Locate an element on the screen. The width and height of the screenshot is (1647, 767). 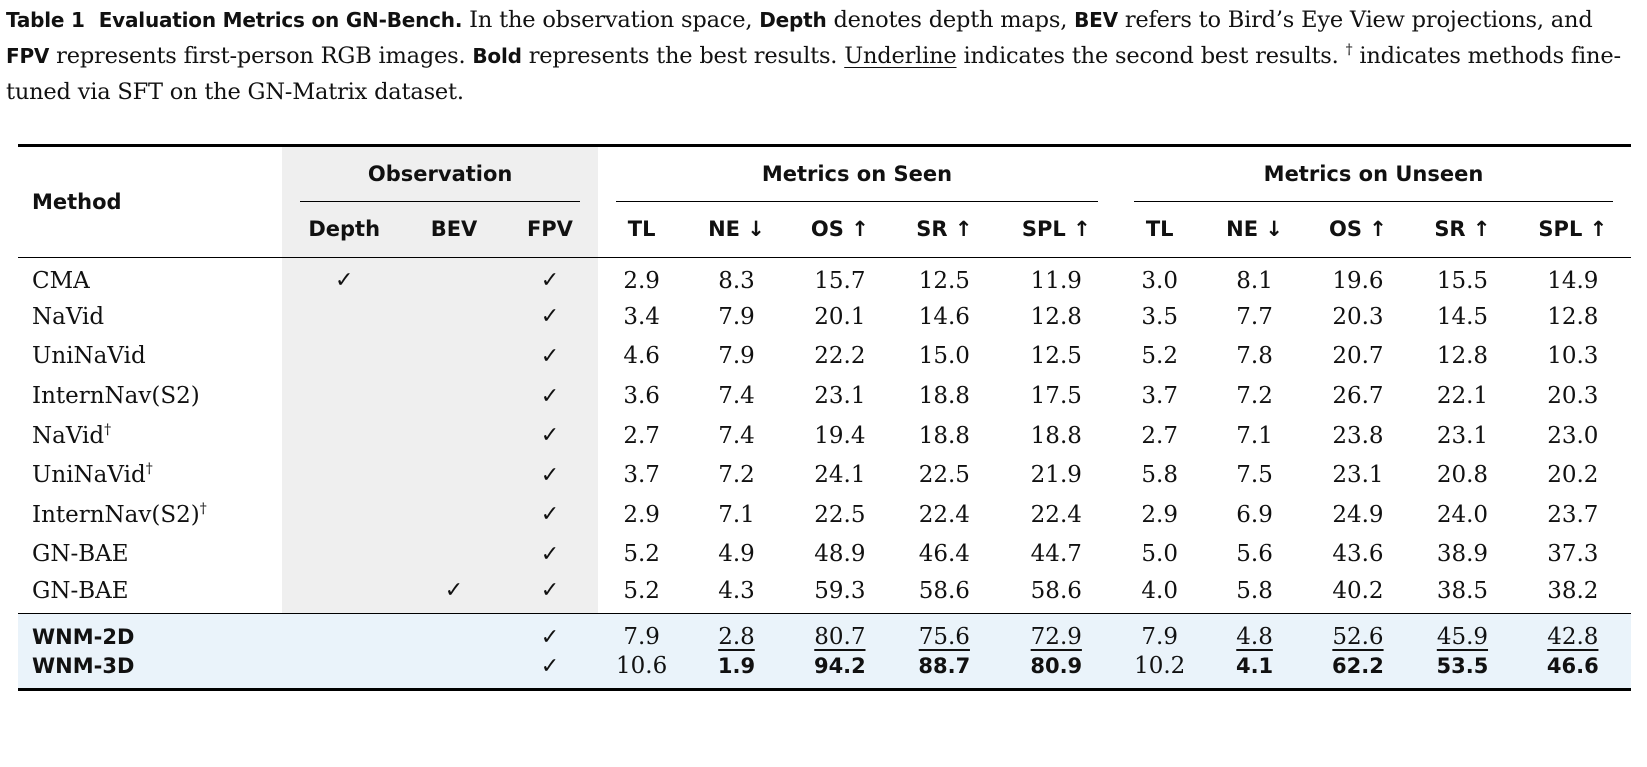
unseen-tl-cell: 10.2 is located at coordinates (1159, 670).